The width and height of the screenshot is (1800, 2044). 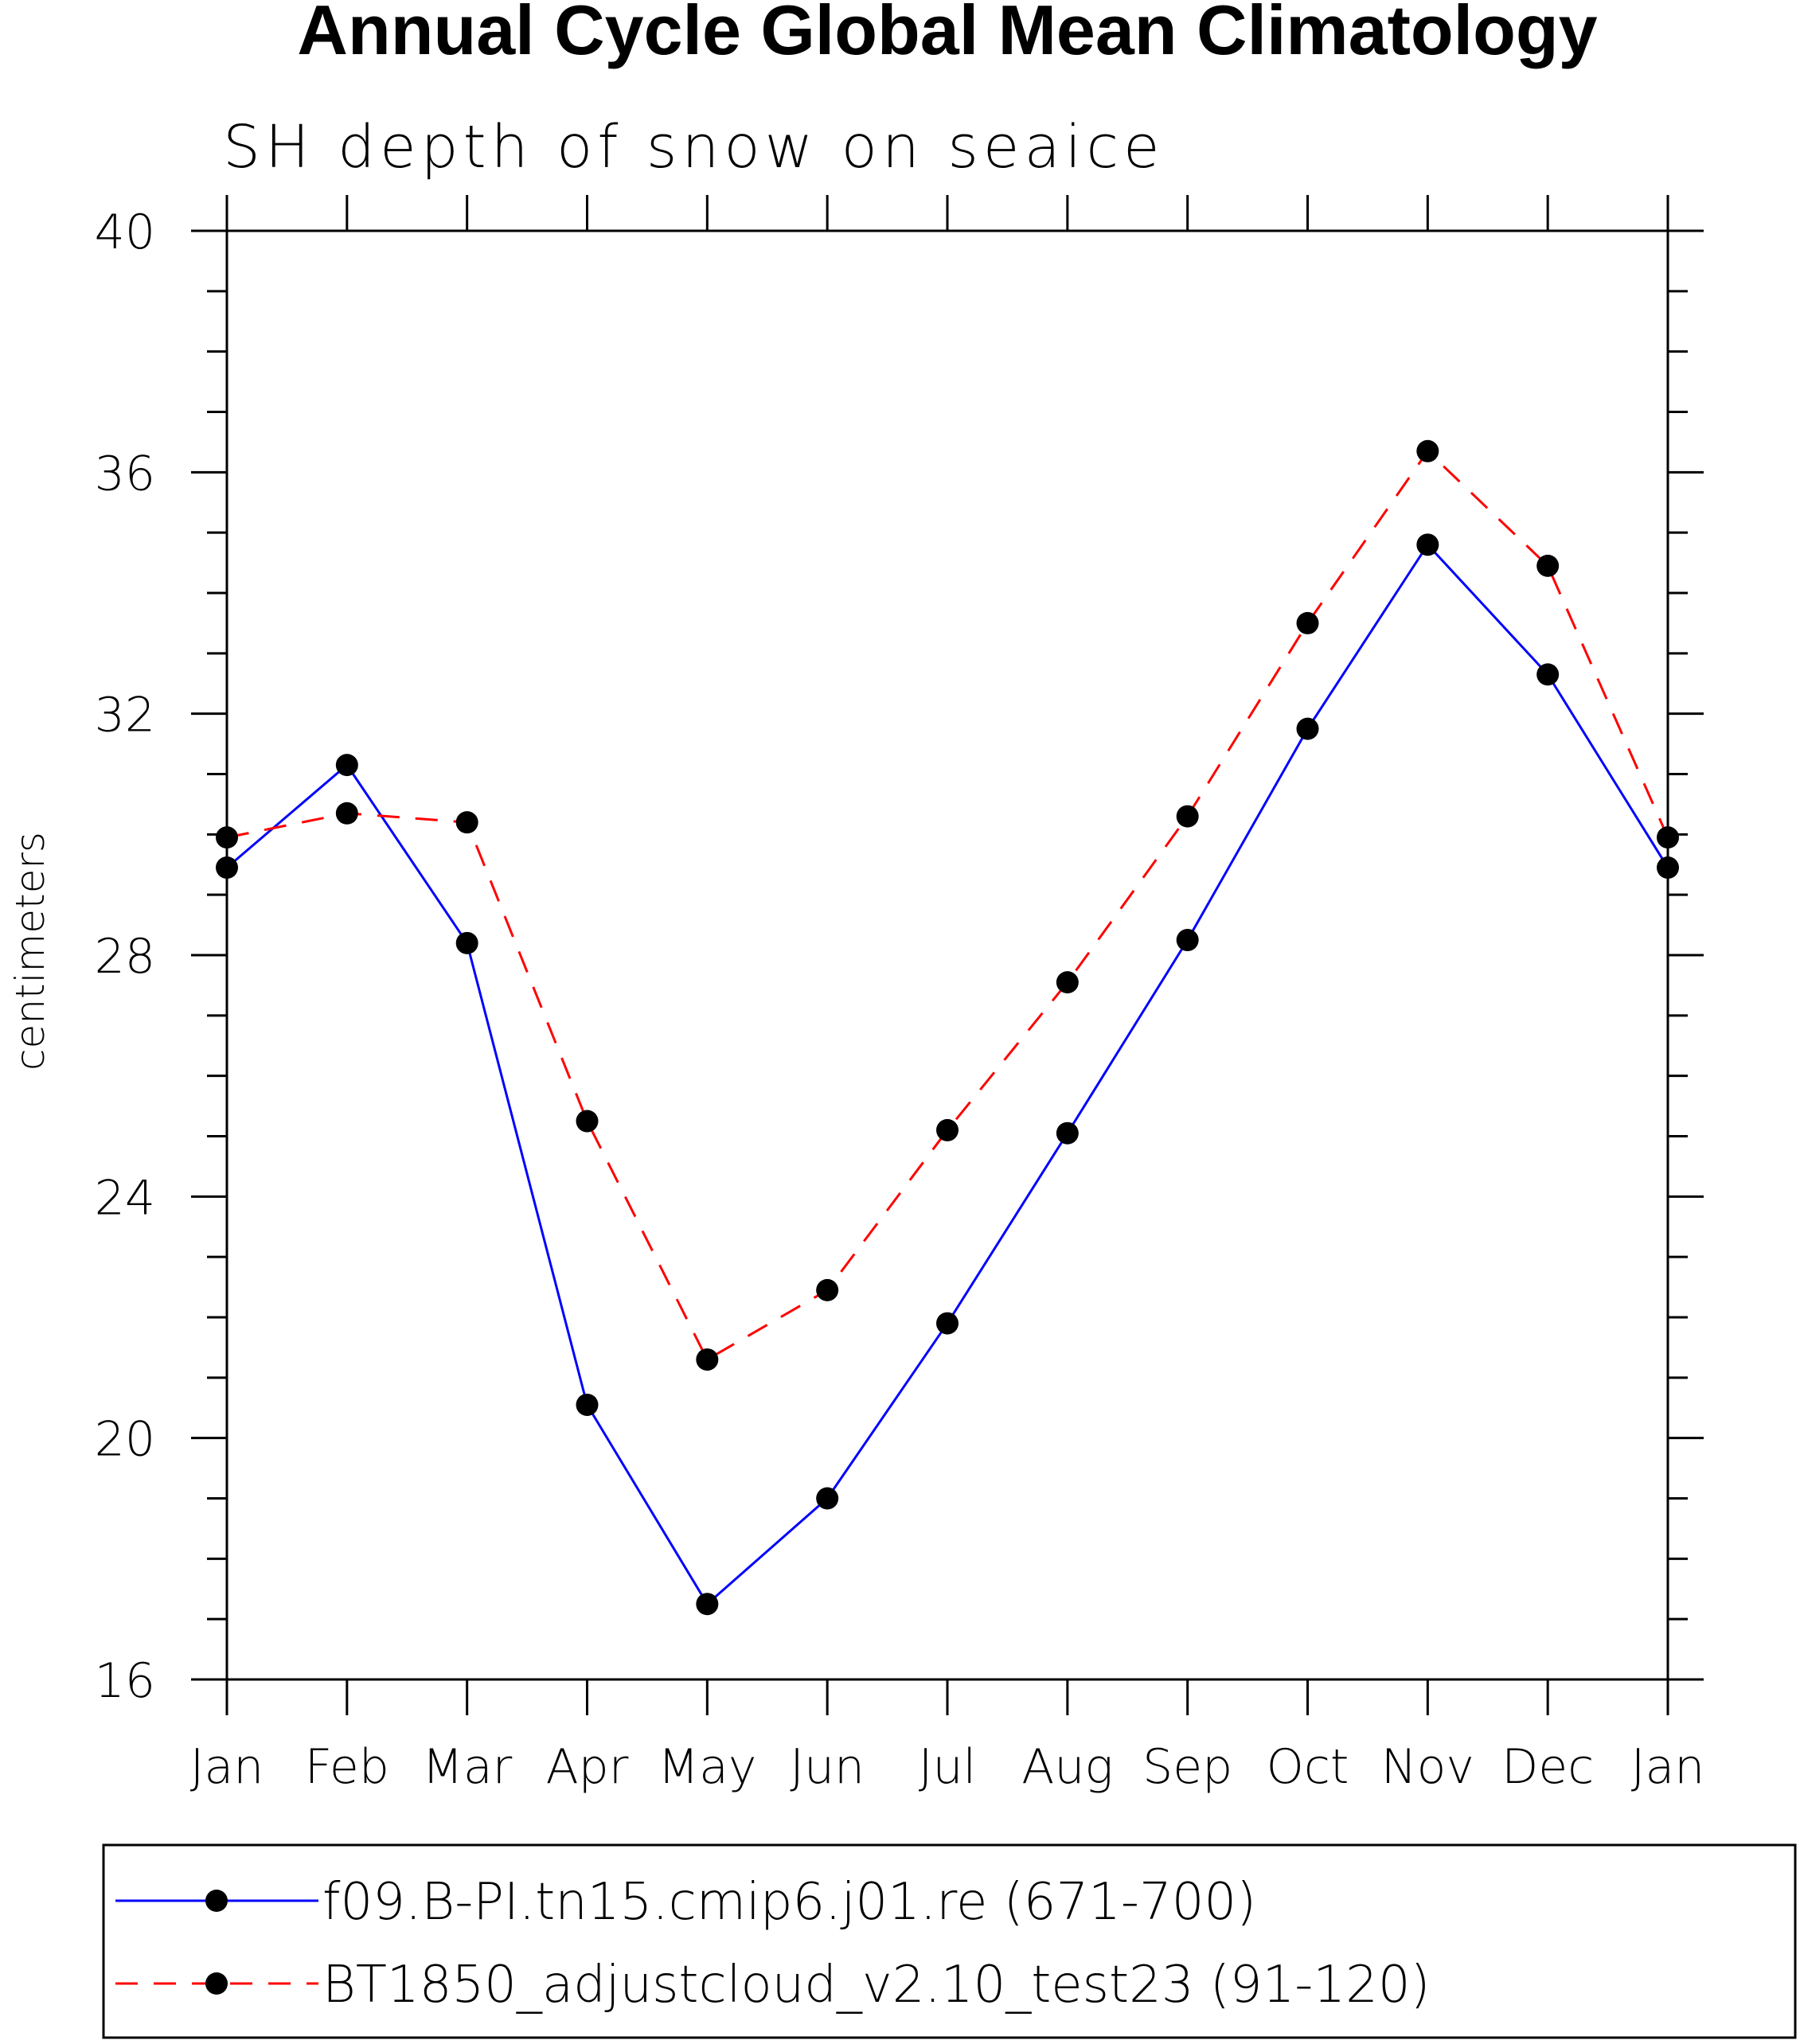 What do you see at coordinates (694, 147) in the screenshot?
I see `chart-subtitle: SH depth of snow on seaice` at bounding box center [694, 147].